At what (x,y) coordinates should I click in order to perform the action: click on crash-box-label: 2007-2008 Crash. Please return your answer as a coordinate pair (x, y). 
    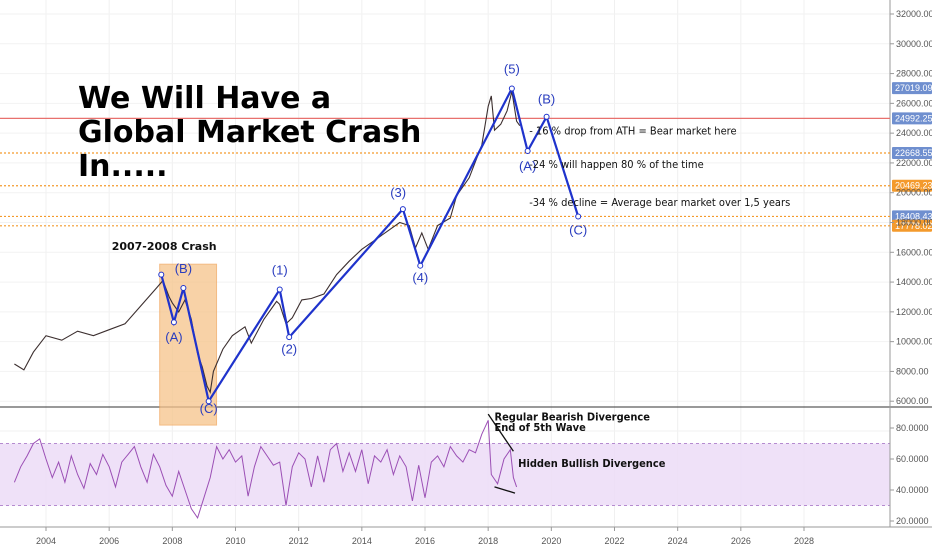
    Looking at the image, I should click on (164, 246).